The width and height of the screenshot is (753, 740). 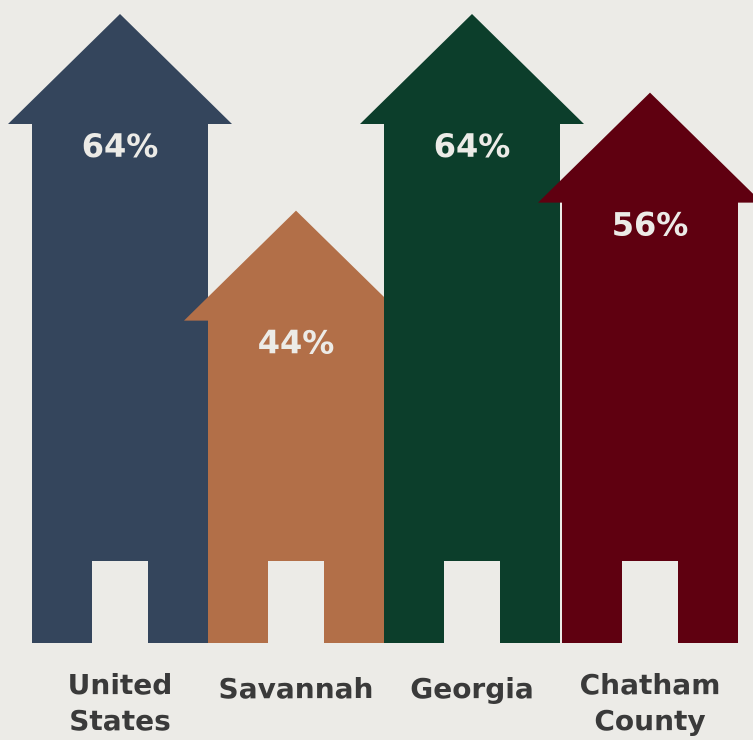 I want to click on category-label-united-states: United States, so click(x=120, y=702).